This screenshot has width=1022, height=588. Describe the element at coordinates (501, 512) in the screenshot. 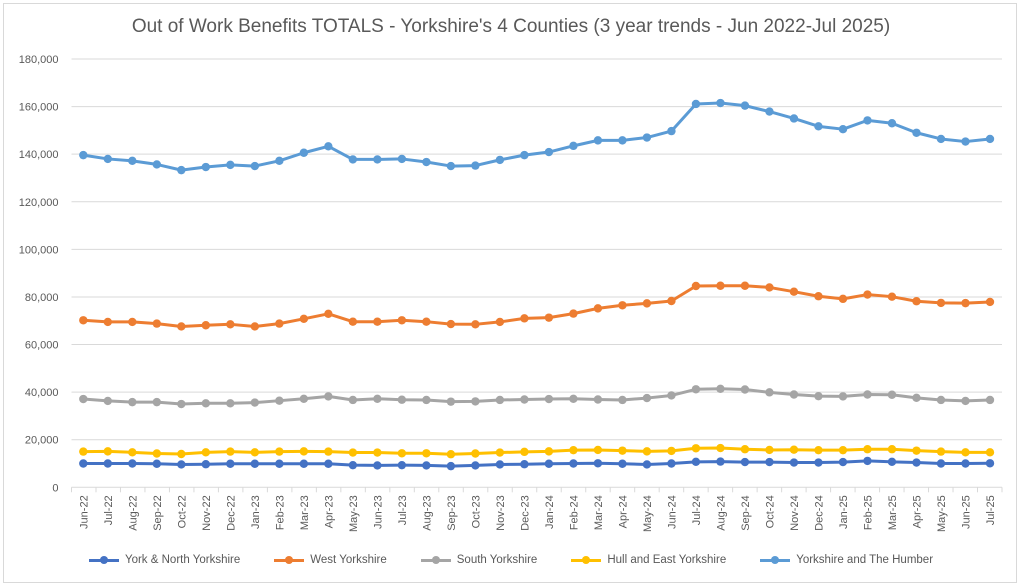

I see `x-tick-label: Nov-23` at that location.